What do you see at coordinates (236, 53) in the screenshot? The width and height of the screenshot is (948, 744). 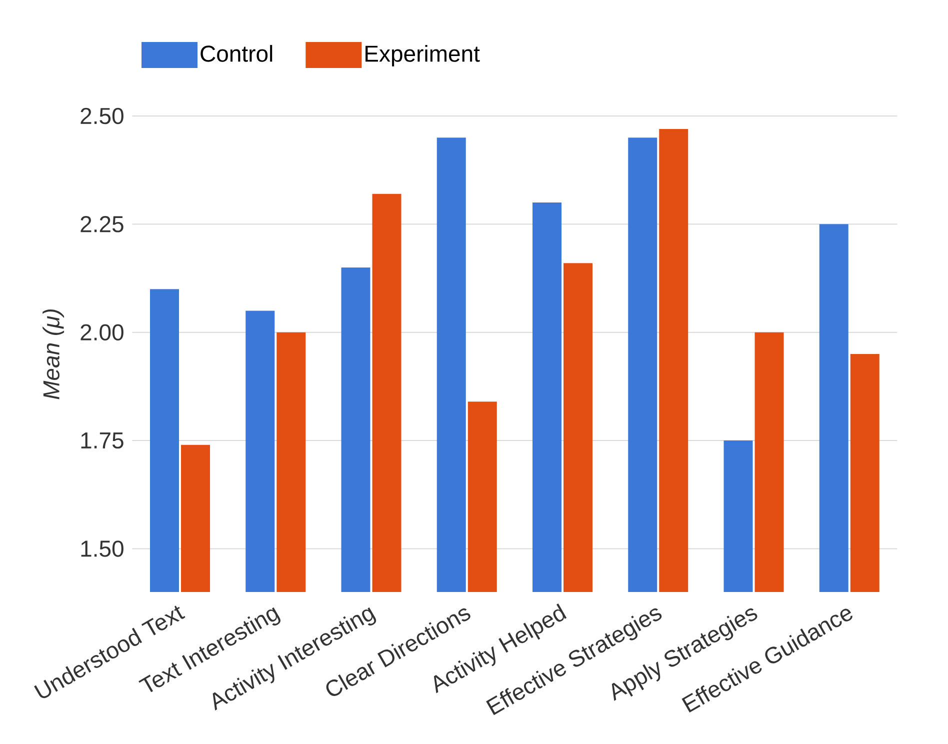 I see `legend-label: Control` at bounding box center [236, 53].